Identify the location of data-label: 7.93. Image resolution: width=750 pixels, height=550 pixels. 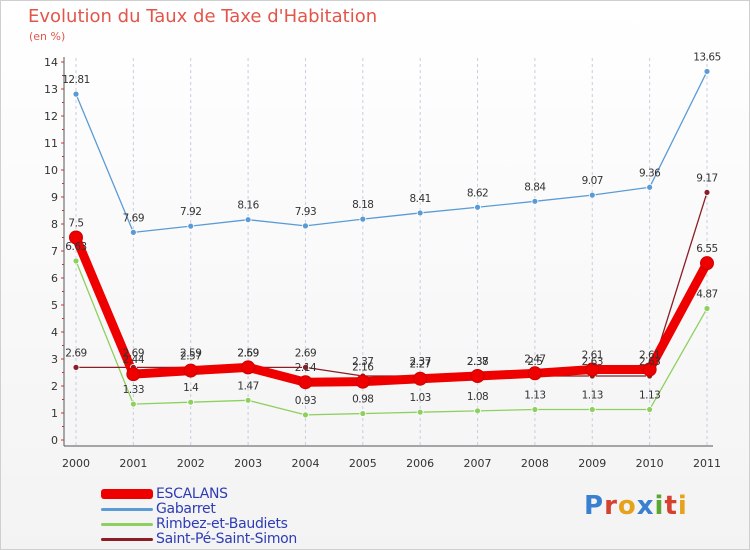
(305, 212).